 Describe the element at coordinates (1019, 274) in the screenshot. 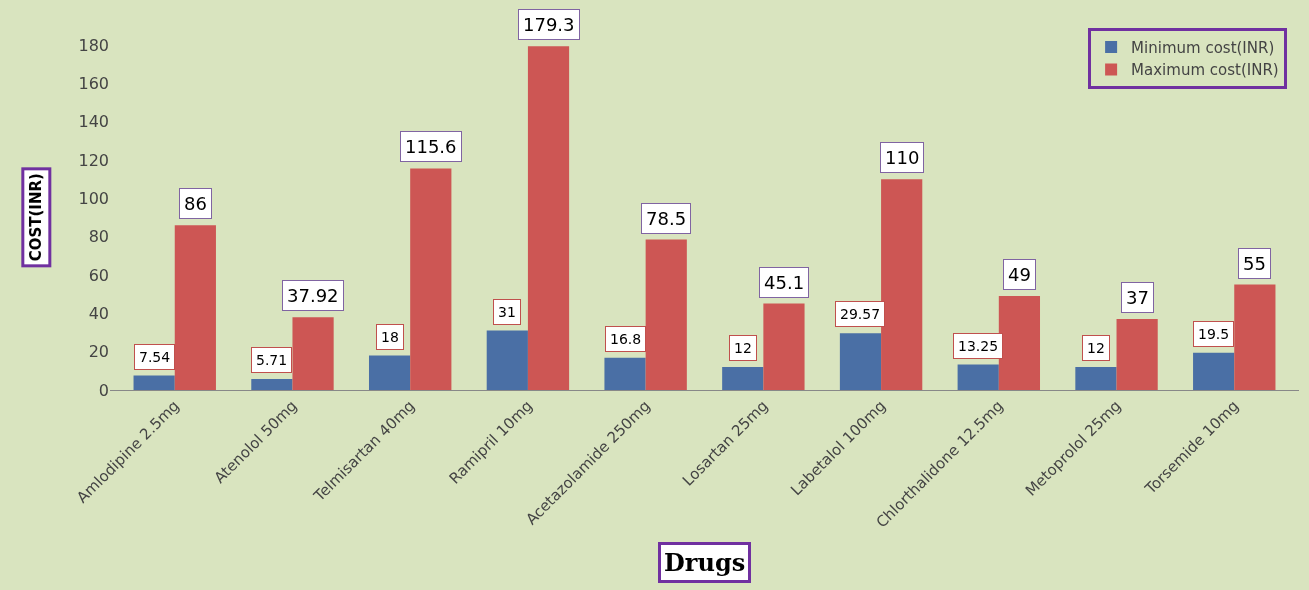

I see `data-label: 49` at that location.